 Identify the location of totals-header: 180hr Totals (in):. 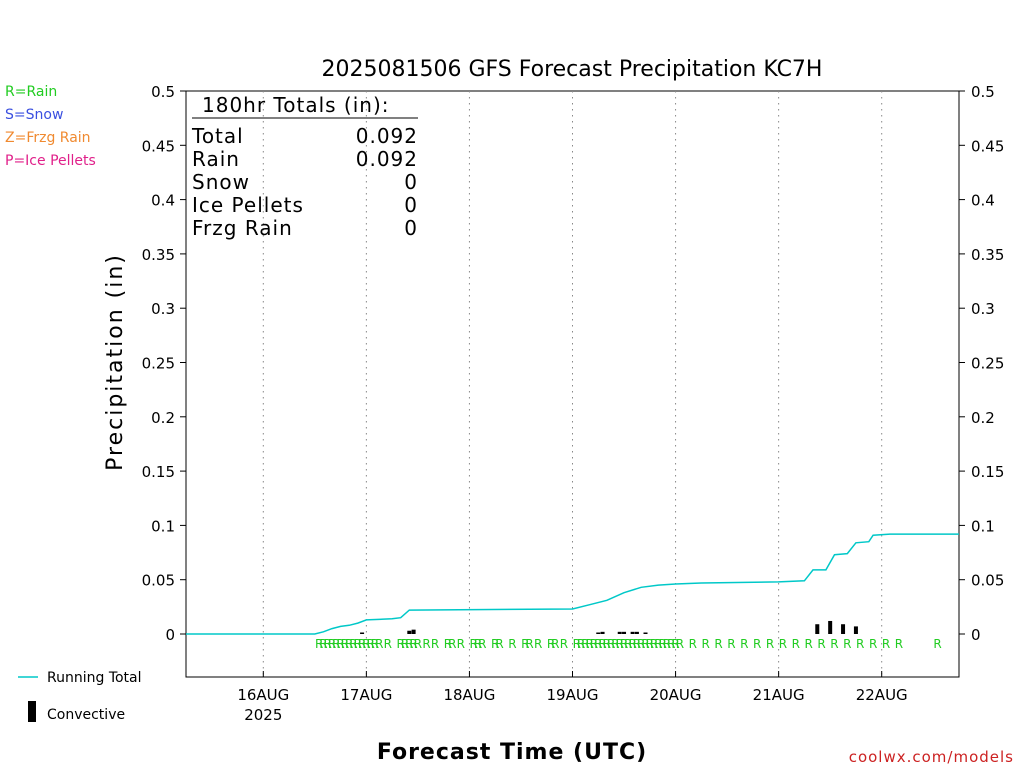
(296, 105).